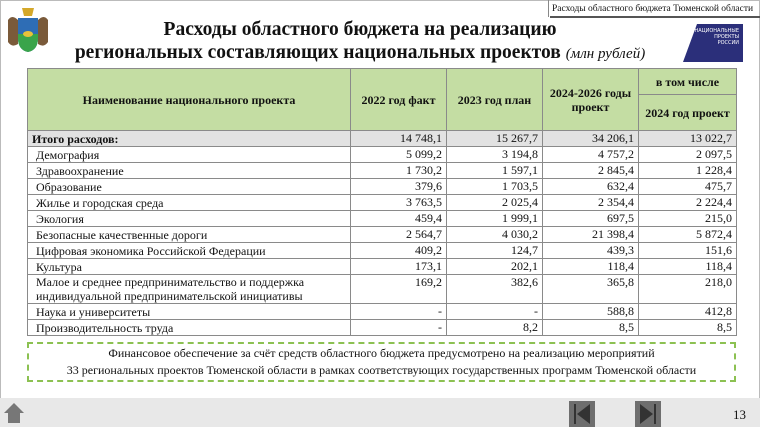  What do you see at coordinates (189, 266) in the screenshot?
I see `row-label: Культура` at bounding box center [189, 266].